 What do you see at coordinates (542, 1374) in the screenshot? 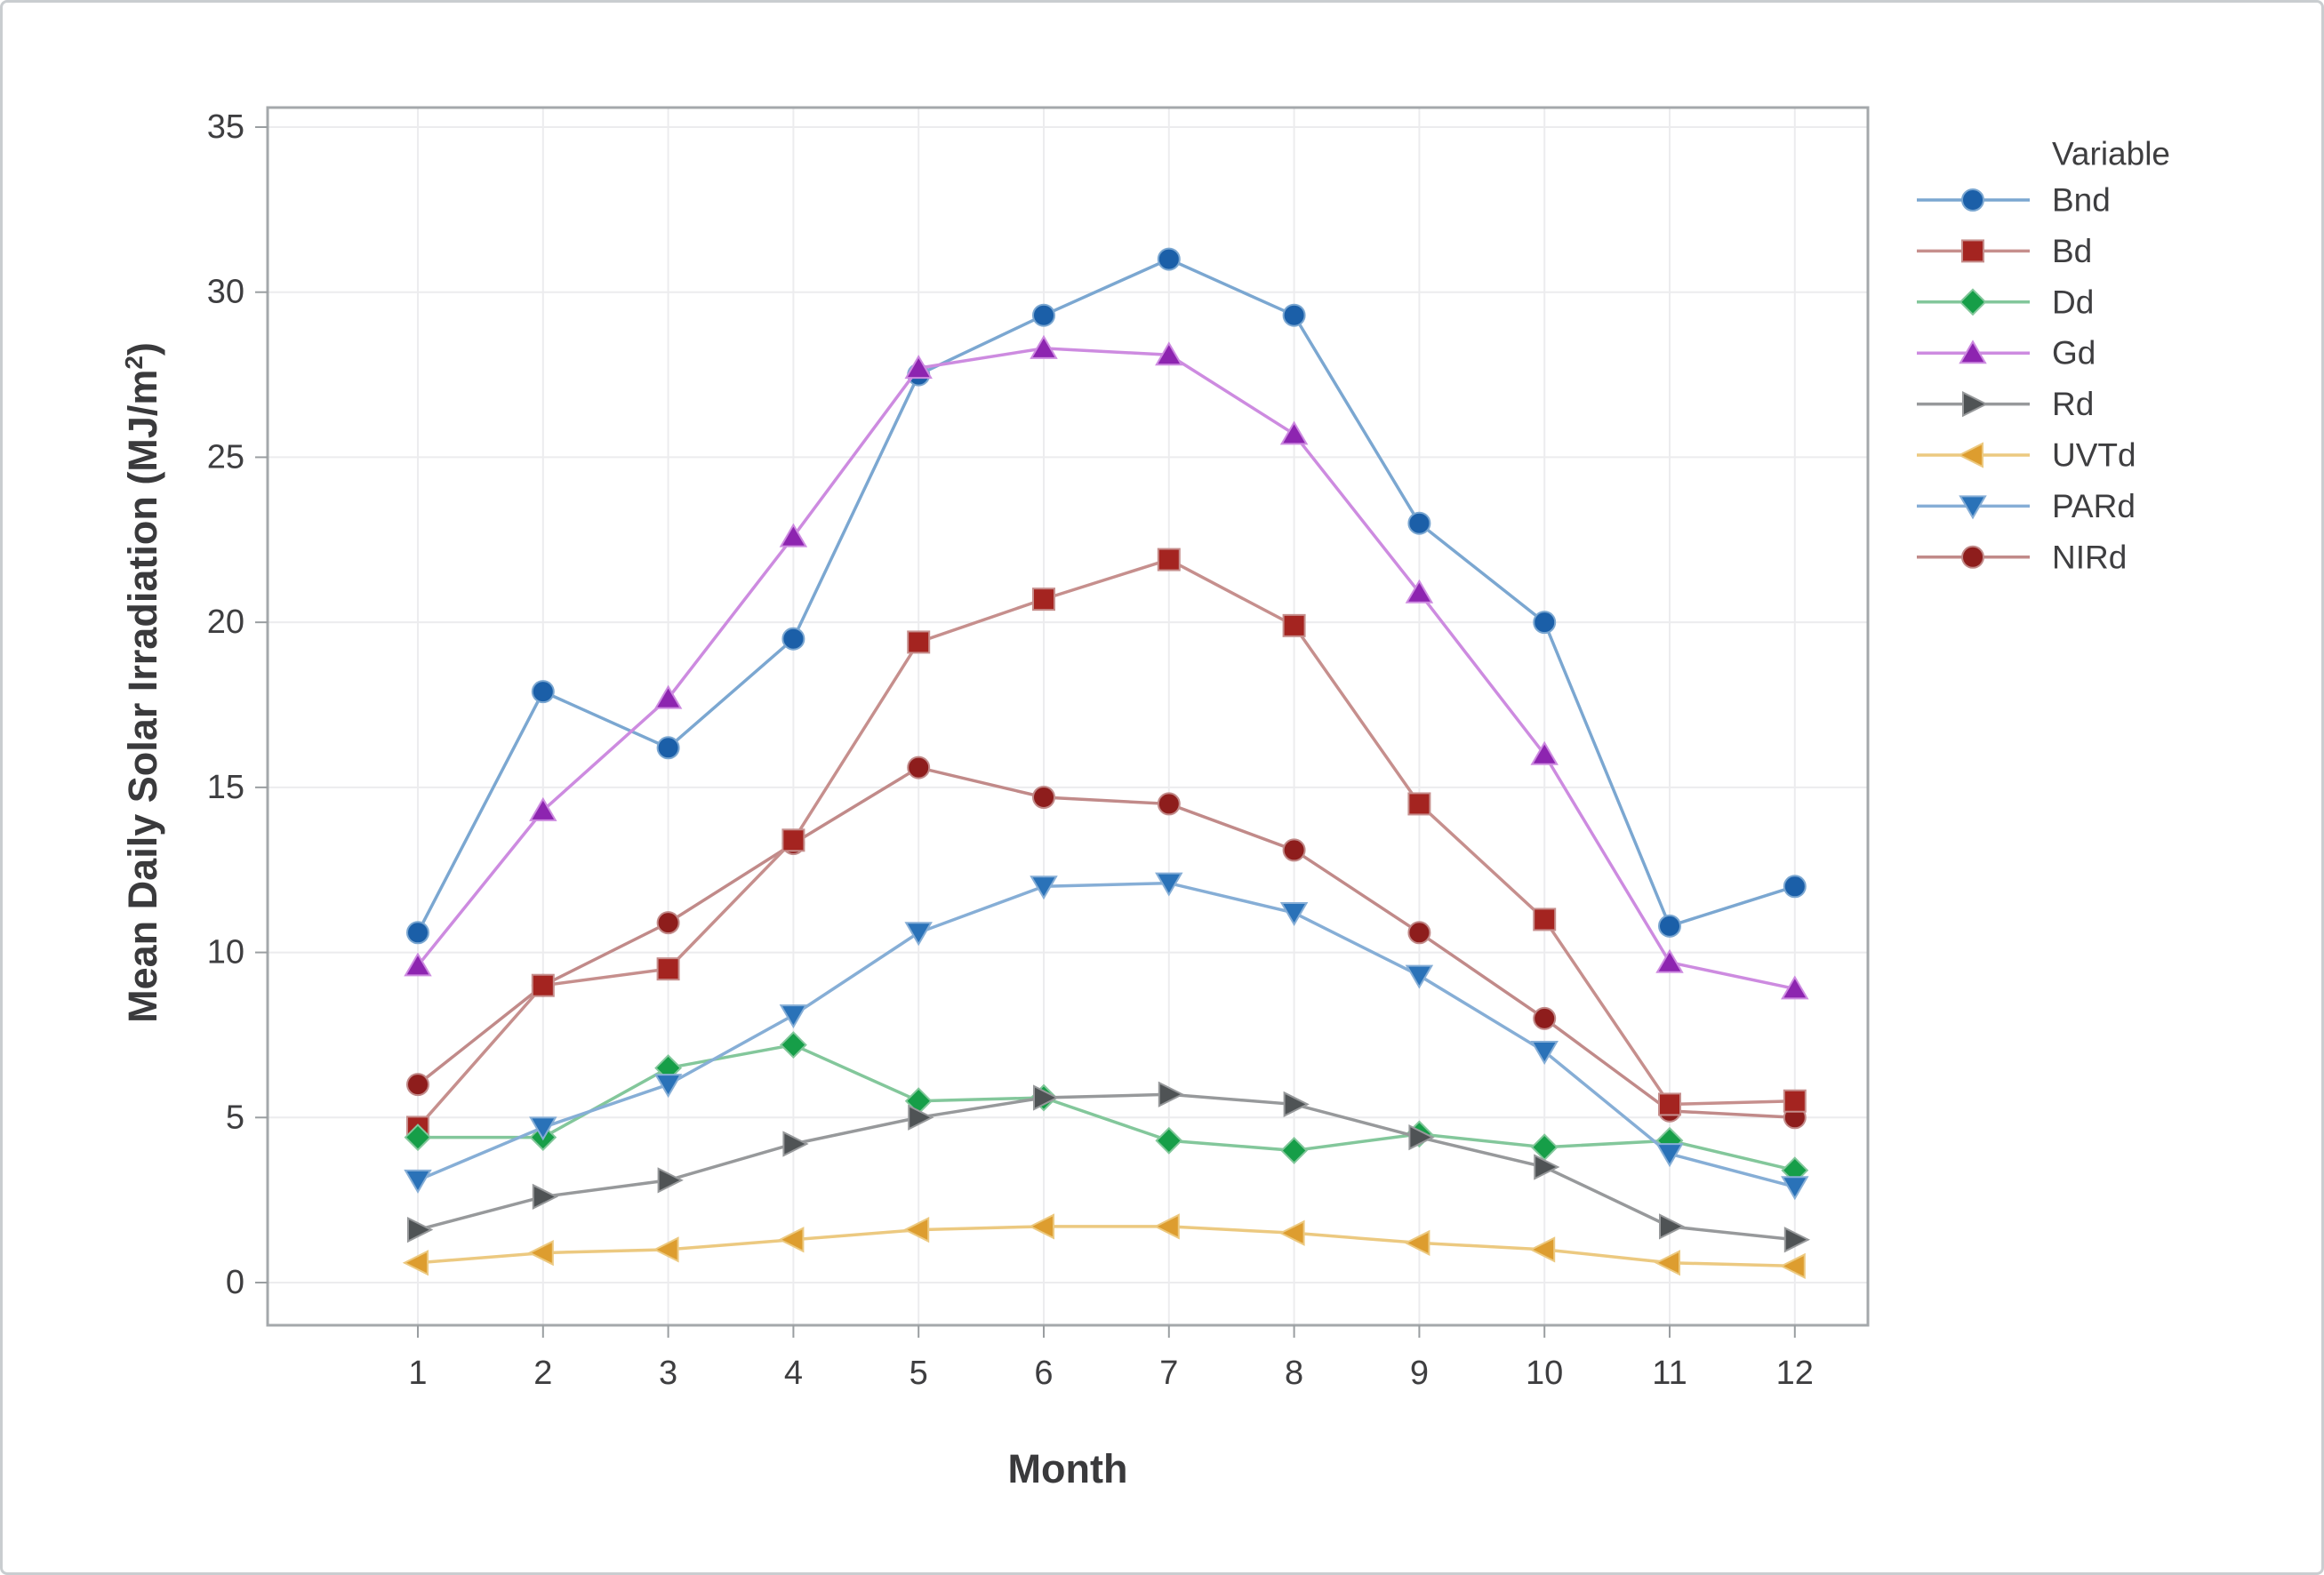
I see `x-tick-label: 2` at bounding box center [542, 1374].